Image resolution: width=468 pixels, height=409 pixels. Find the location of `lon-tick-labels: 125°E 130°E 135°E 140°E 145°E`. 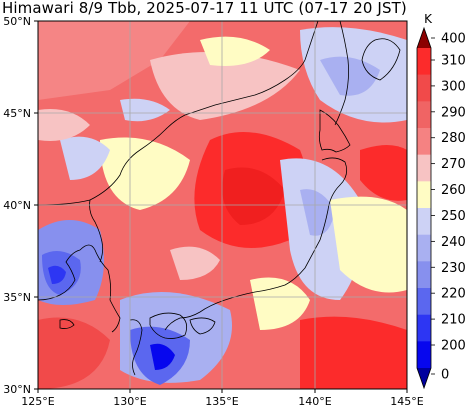

lon-tick-labels: 125°E 130°E 135°E 140°E 145°E is located at coordinates (222, 401).